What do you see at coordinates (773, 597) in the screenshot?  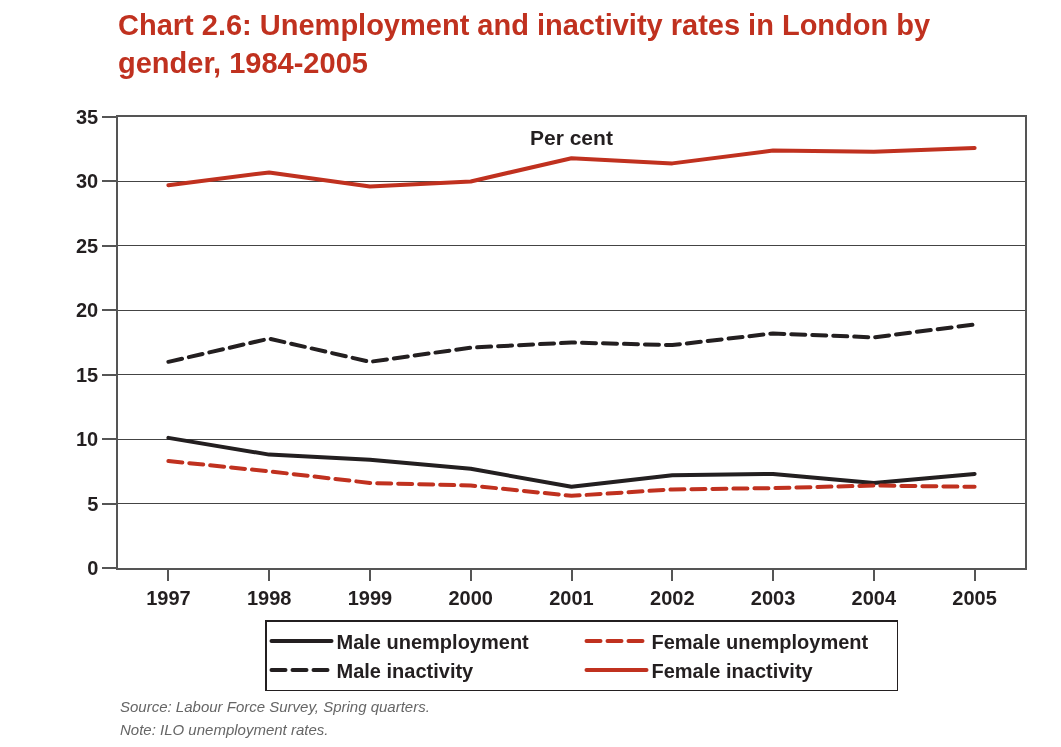 I see `x-tick-label: 2003` at bounding box center [773, 597].